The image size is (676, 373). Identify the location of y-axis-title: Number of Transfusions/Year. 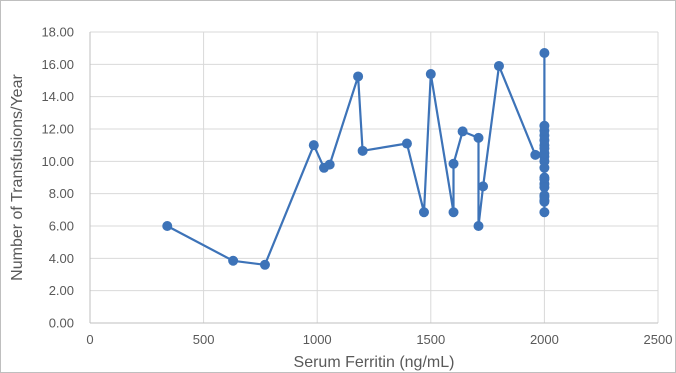
(17, 177).